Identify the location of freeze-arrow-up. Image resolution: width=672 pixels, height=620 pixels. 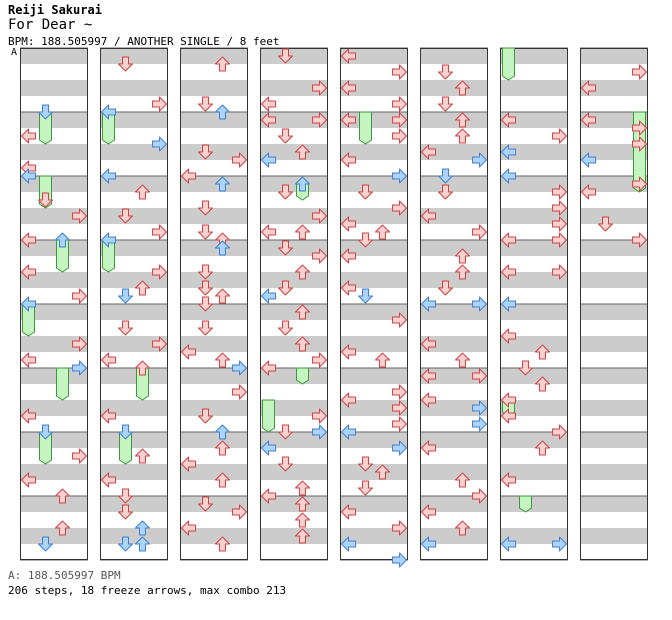
(302, 376).